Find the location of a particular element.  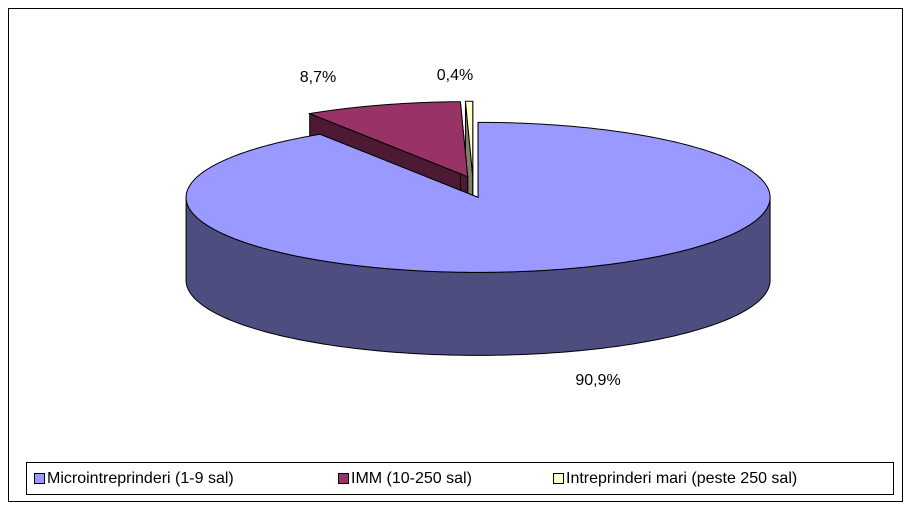

legend-label: IMM (10-250 sal) is located at coordinates (411, 478).